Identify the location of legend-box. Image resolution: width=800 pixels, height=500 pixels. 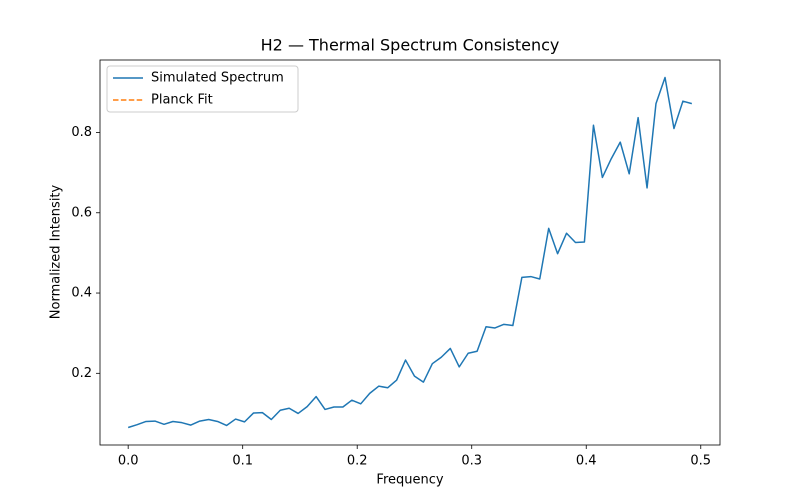
(202, 89).